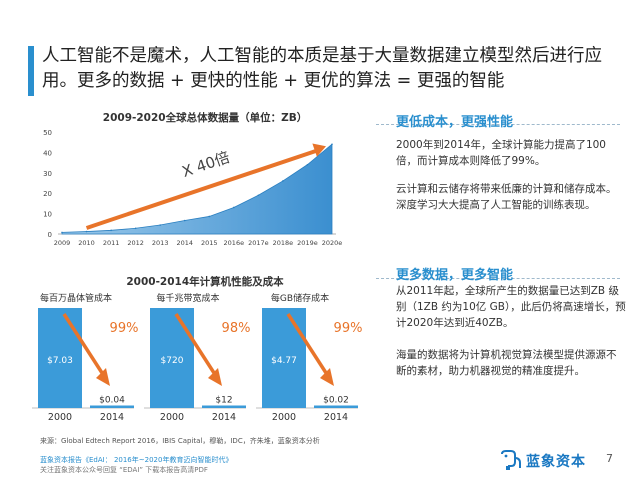 The image size is (640, 480). I want to click on y-tick-label: 10, so click(47, 215).